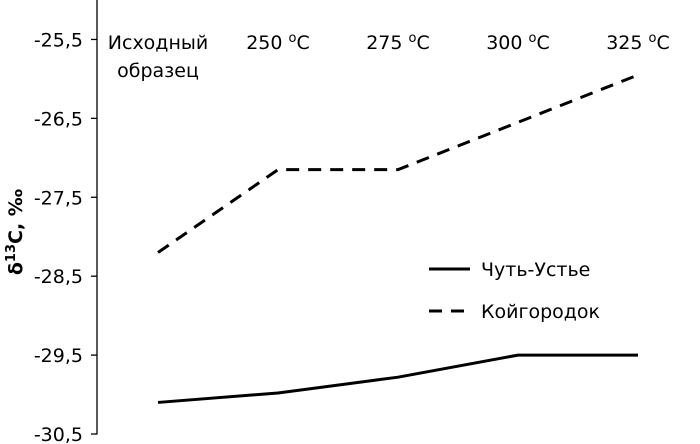  What do you see at coordinates (58, 434) in the screenshot?
I see `y-tick-label: -30,5` at bounding box center [58, 434].